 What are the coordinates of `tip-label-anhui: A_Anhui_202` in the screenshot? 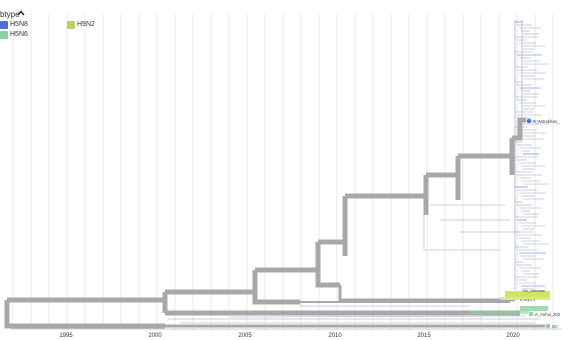 It's located at (548, 314).